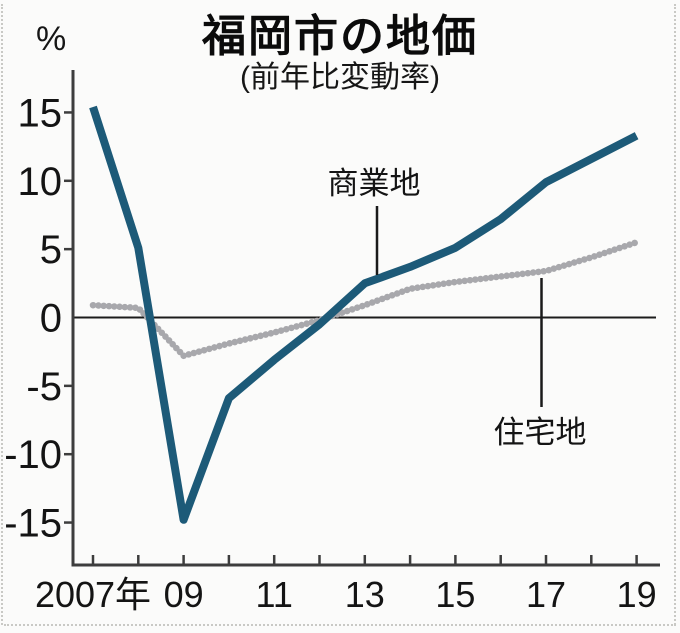 This screenshot has width=680, height=633. I want to click on y-tick-label: 5, so click(51, 250).